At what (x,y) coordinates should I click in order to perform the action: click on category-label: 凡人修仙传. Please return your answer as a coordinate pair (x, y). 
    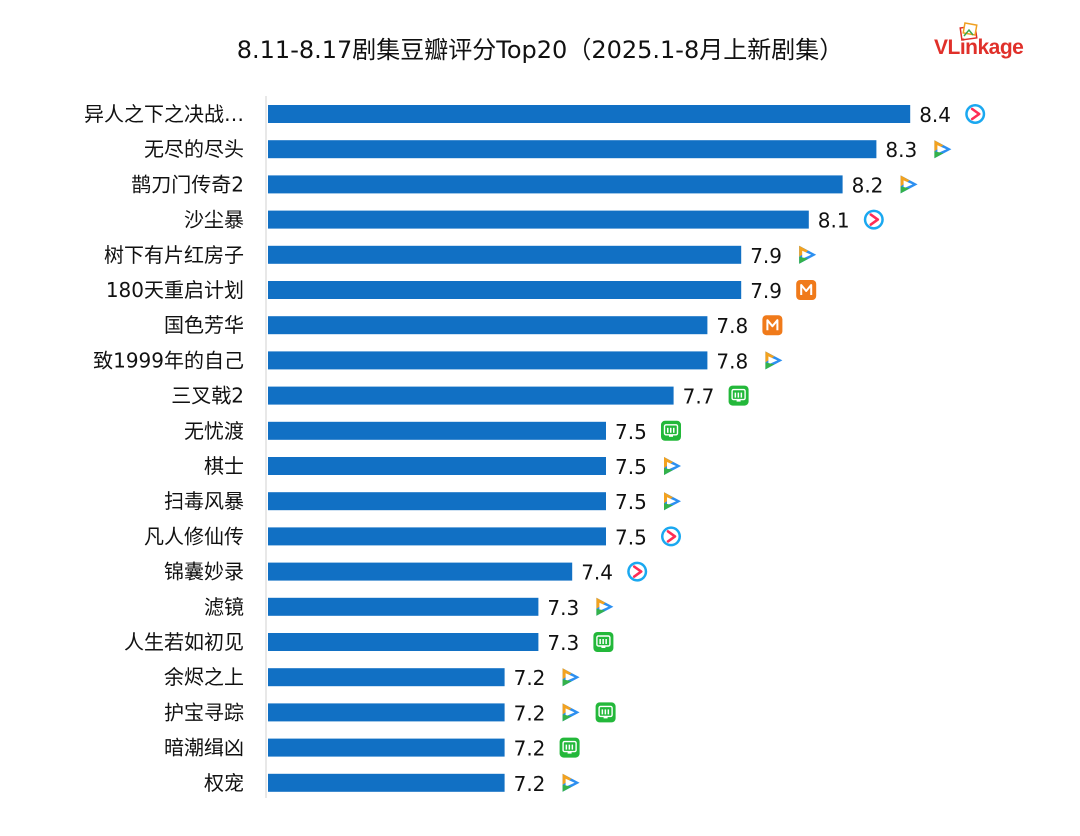
    Looking at the image, I should click on (194, 536).